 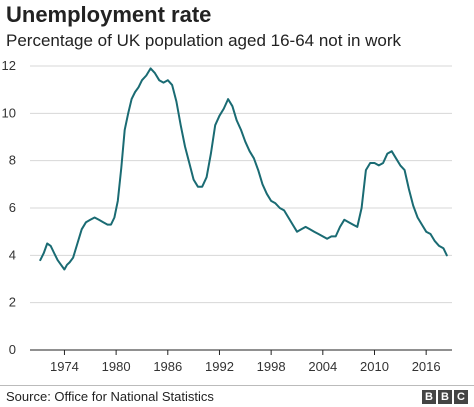 What do you see at coordinates (12, 349) in the screenshot?
I see `y-tick-label: 0` at bounding box center [12, 349].